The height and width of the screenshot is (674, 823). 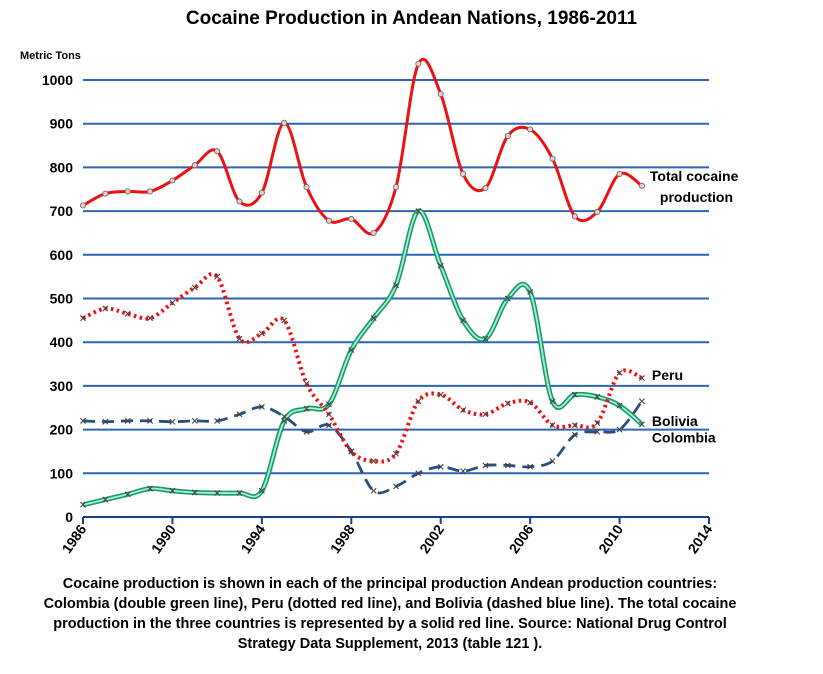 What do you see at coordinates (684, 437) in the screenshot?
I see `series-label-colombia: Colombia` at bounding box center [684, 437].